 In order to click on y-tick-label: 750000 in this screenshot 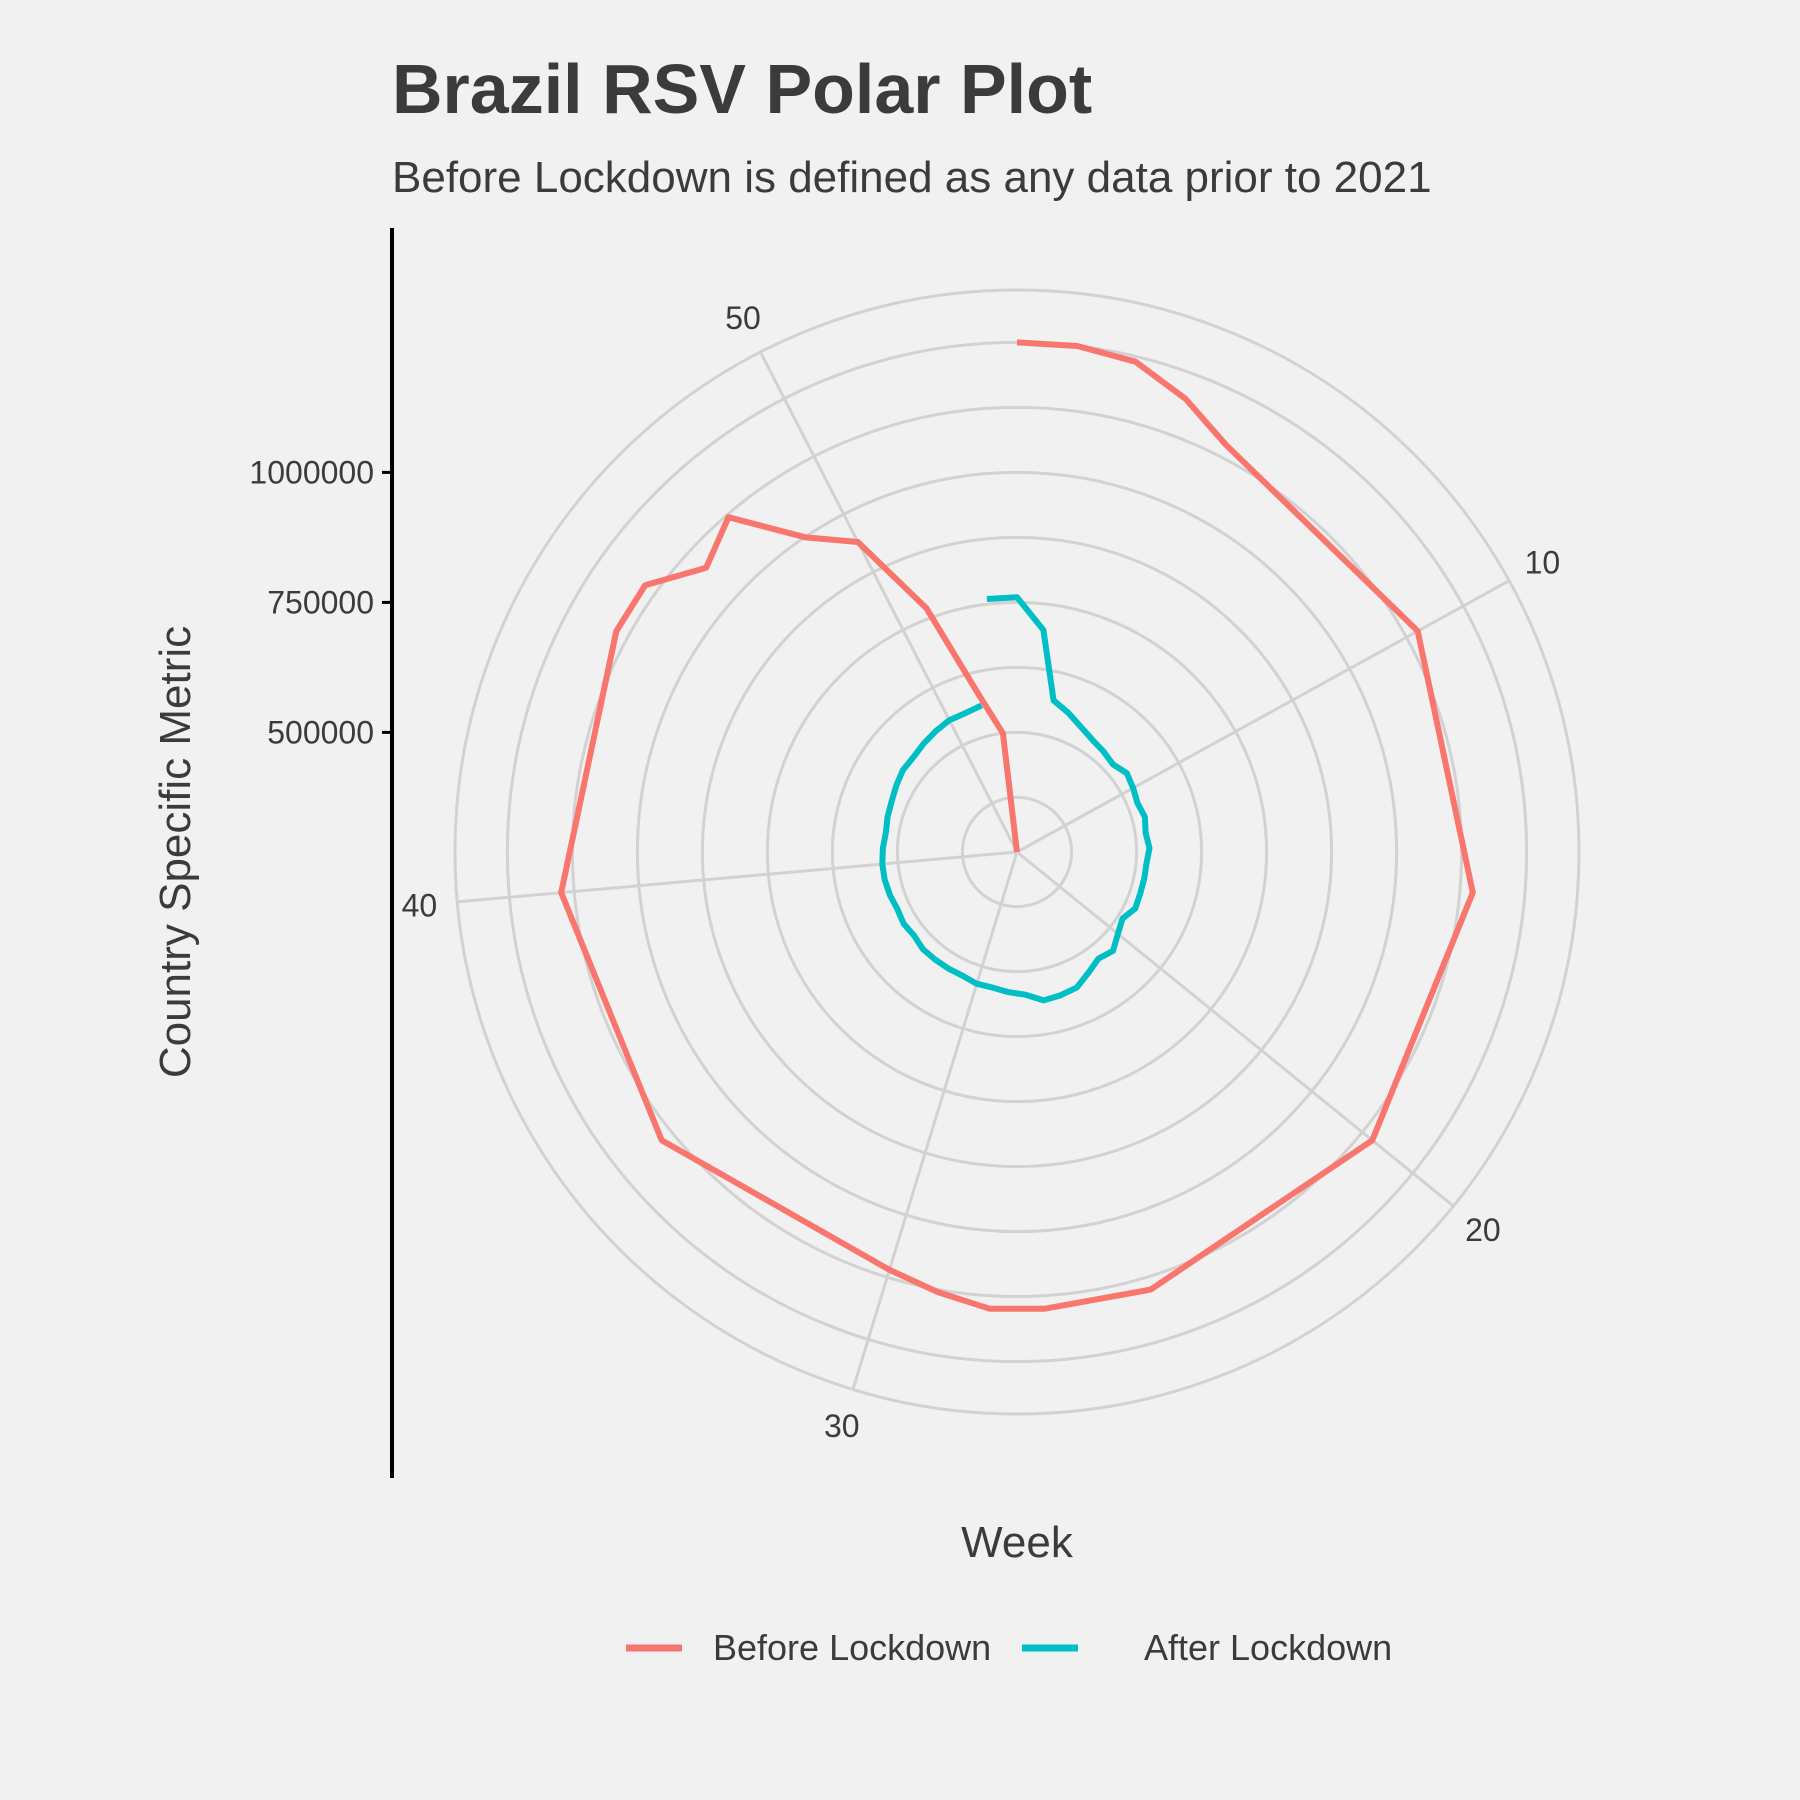, I will do `click(320, 602)`.